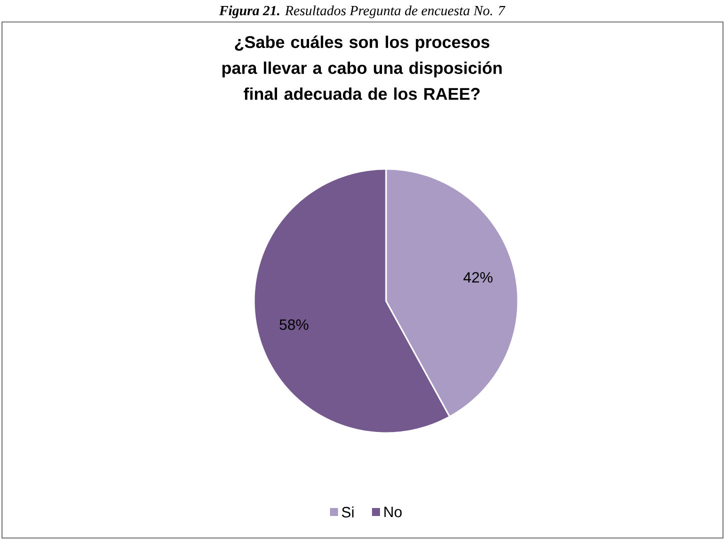  I want to click on legend-label: No, so click(393, 512).